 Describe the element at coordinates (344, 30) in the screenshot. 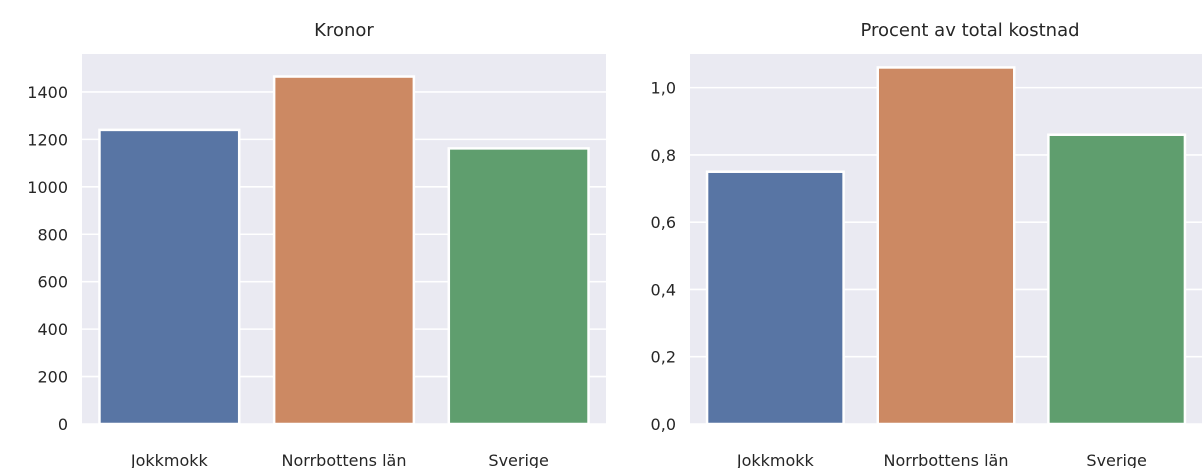

I see `left-chart-title: Kronor` at that location.